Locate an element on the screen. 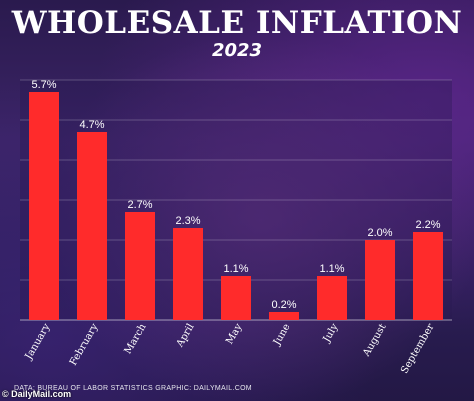  chart-title: WHOLESALE INFLATION is located at coordinates (237, 23).